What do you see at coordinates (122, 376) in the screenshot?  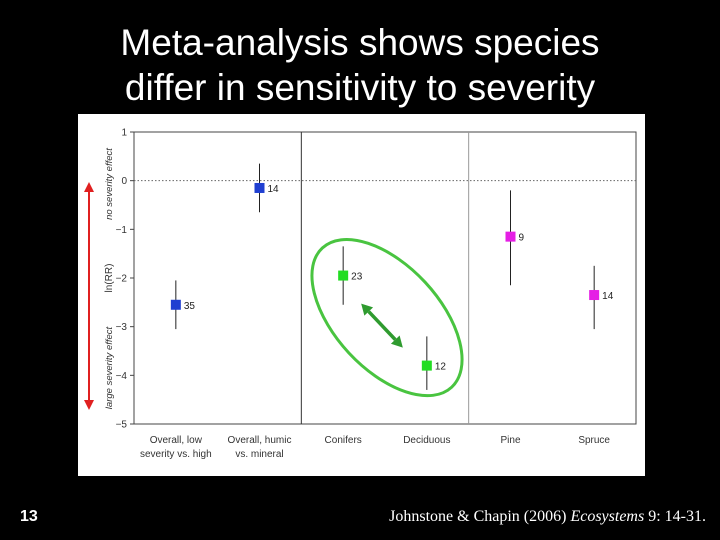 I see `y-tick-label: −4` at bounding box center [122, 376].